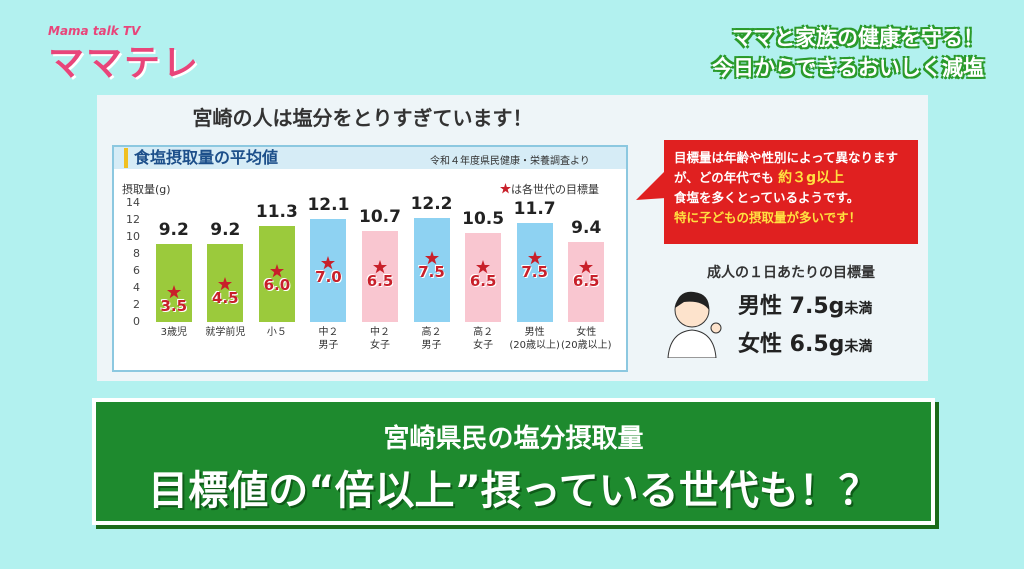 The image size is (1024, 569). Describe the element at coordinates (370, 158) in the screenshot. I see `chart-header` at that location.